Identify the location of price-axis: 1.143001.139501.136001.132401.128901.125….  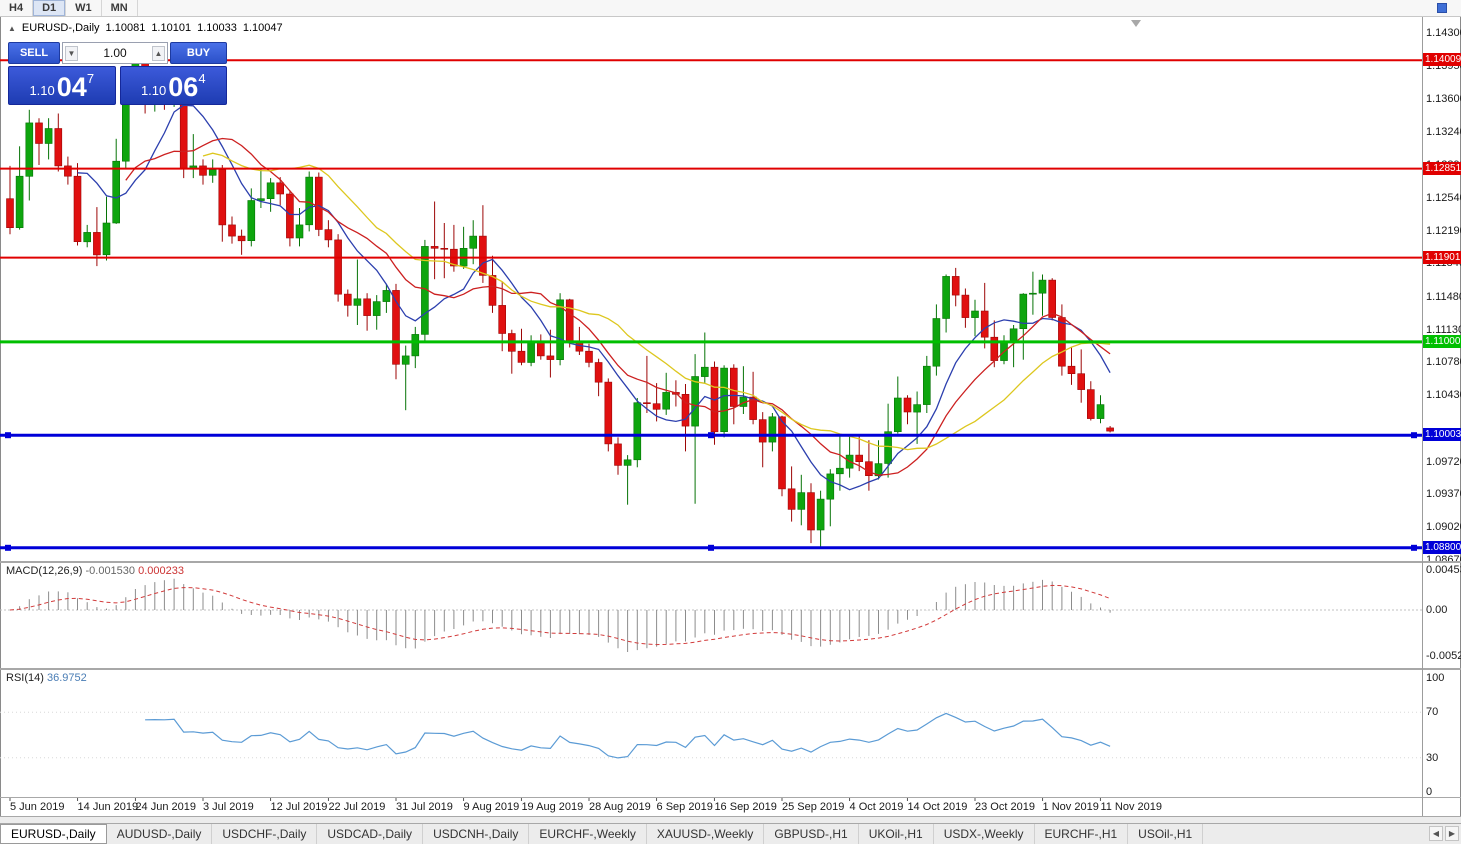
(1442, 422).